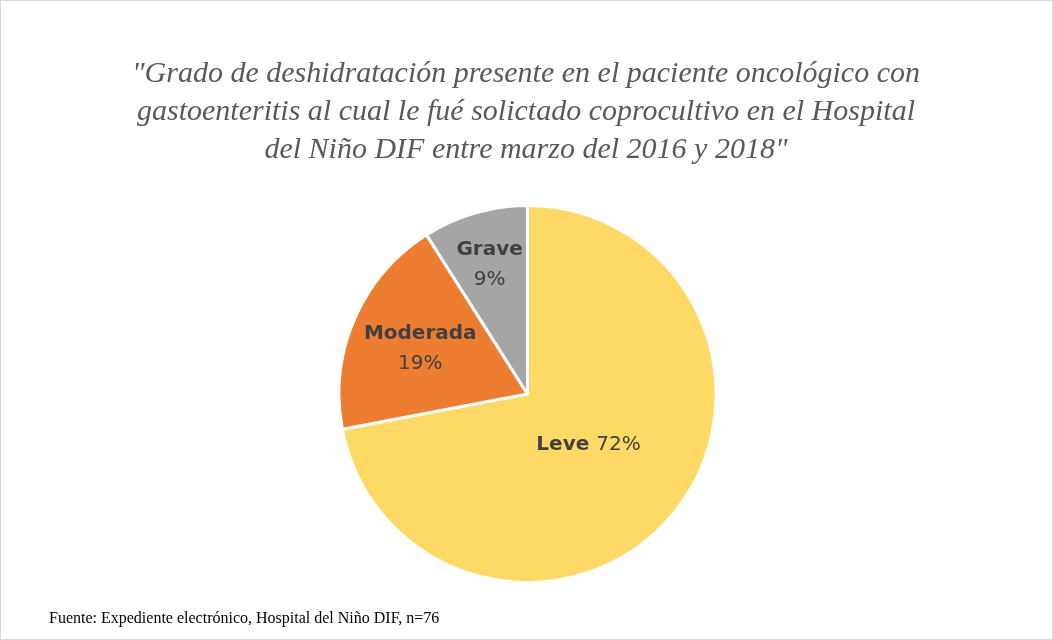 The height and width of the screenshot is (640, 1053). What do you see at coordinates (526, 110) in the screenshot?
I see `chart-title: "Grado de deshidratación presente en el paciente oncológico con gastoenteritis al cual le fué solictado coprocultivo en el Hospital del Niño DIF entre marzo del 2016 y 2018"` at bounding box center [526, 110].